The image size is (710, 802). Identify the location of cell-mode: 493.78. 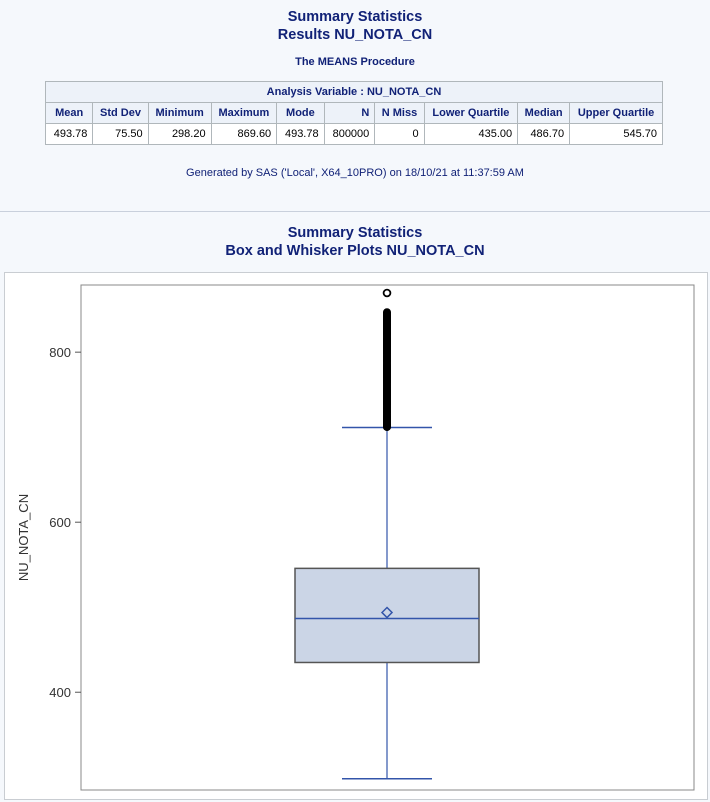
(300, 134).